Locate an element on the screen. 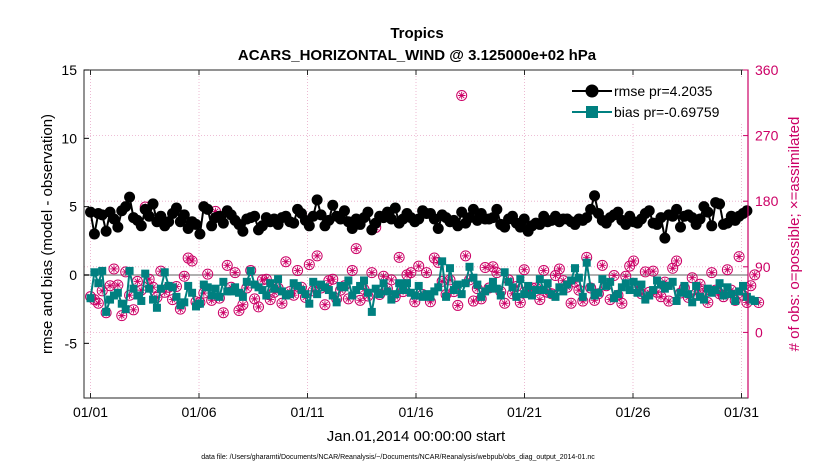 This screenshot has width=830, height=470. y-axis-left-ticks: -5 0 5 10 15 is located at coordinates (75, 206).